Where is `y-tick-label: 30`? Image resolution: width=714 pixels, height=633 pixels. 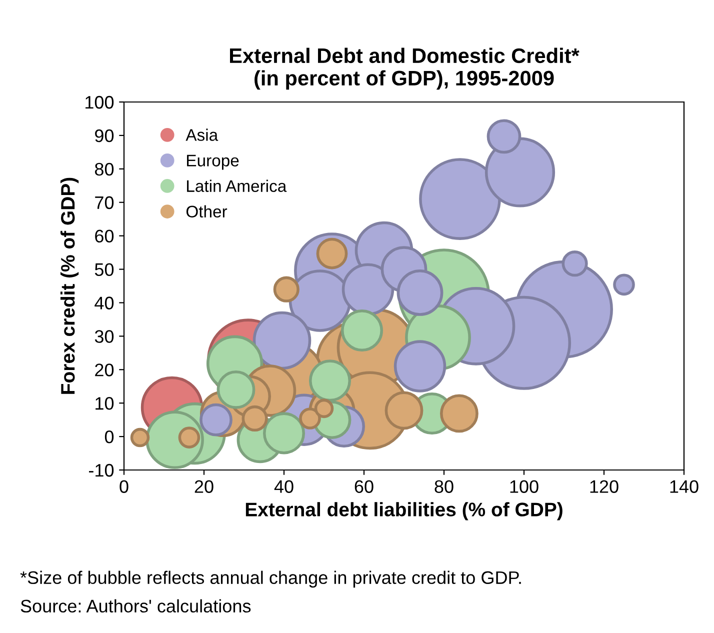
y-tick-label: 30 is located at coordinates (104, 336).